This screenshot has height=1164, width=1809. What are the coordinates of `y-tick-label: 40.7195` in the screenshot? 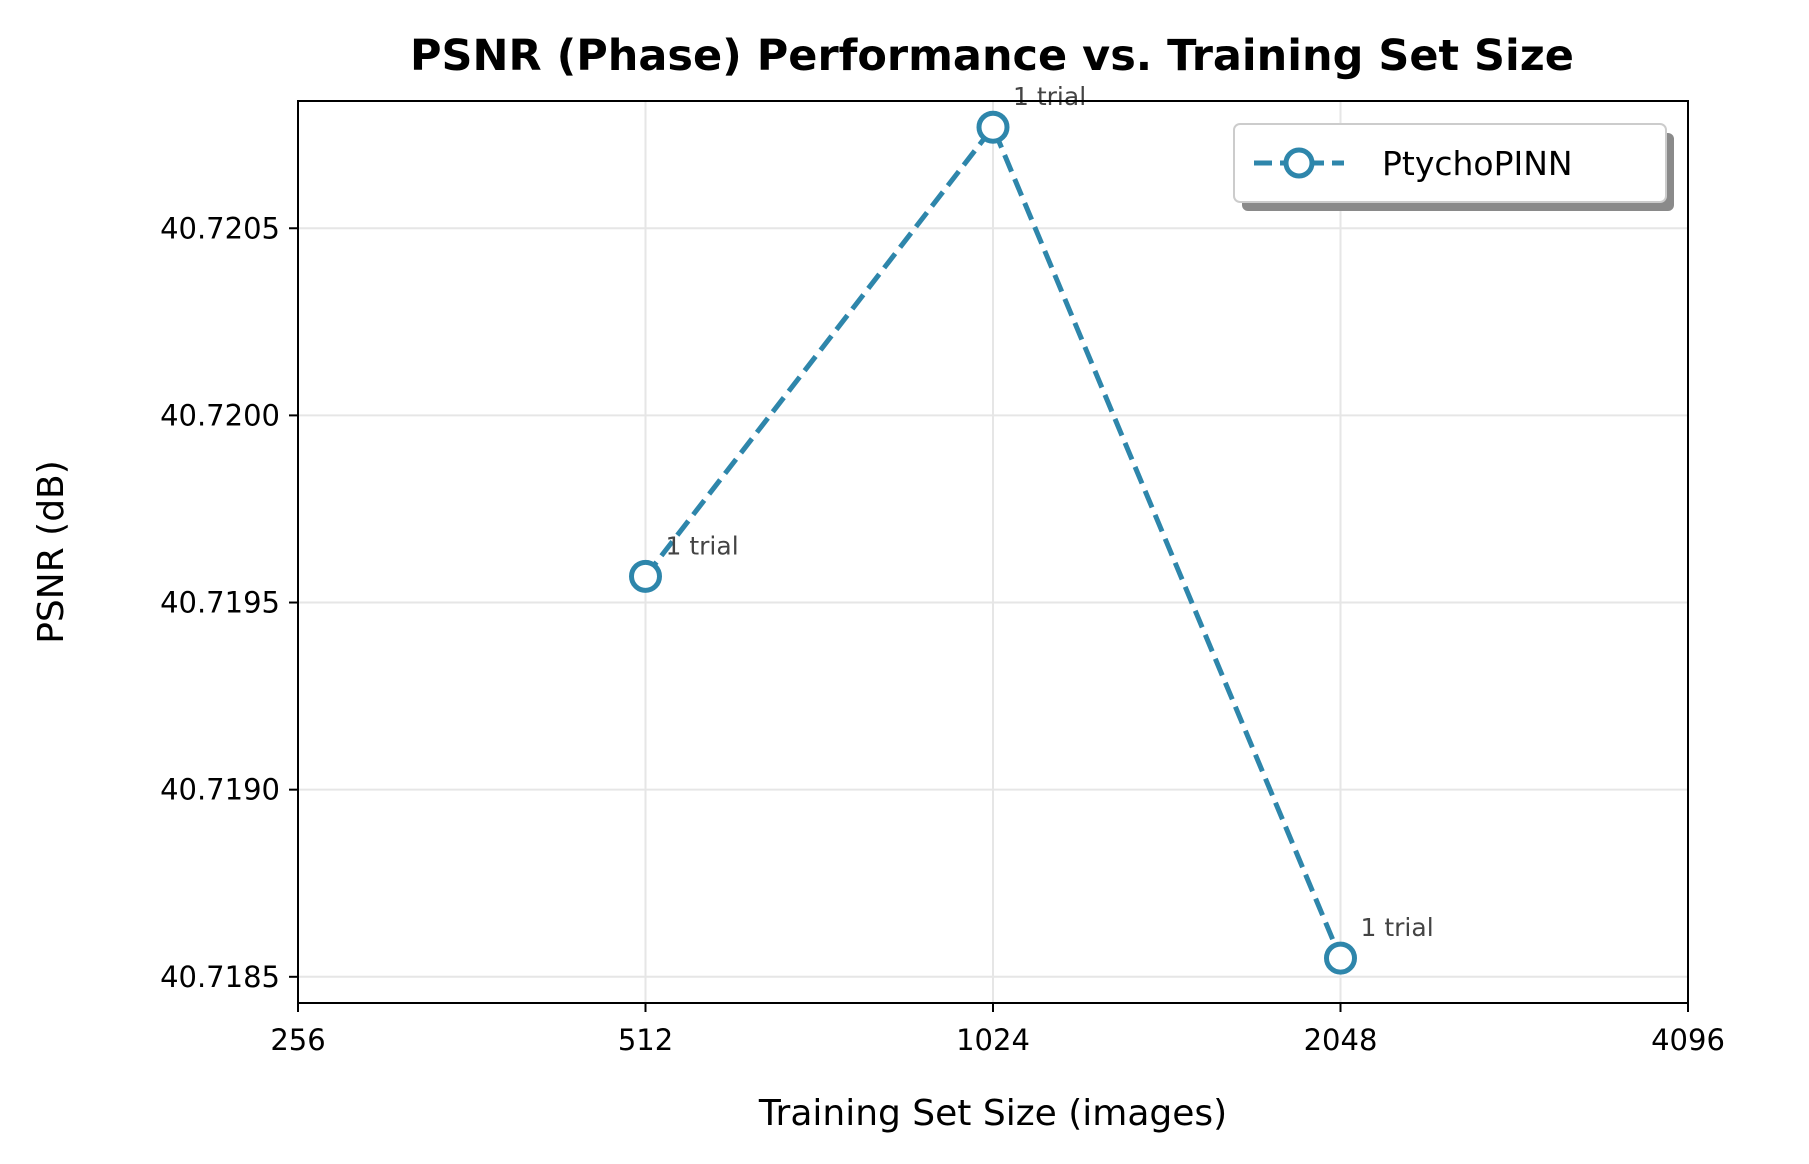 It's located at (220, 603).